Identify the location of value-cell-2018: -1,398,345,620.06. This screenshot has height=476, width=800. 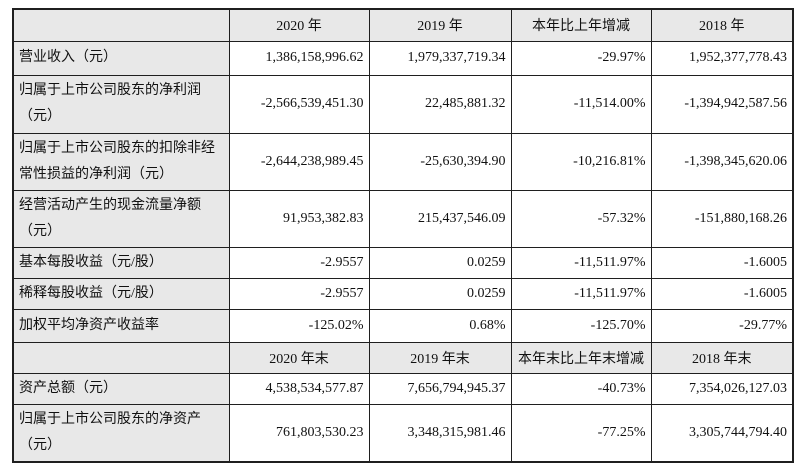
(722, 161).